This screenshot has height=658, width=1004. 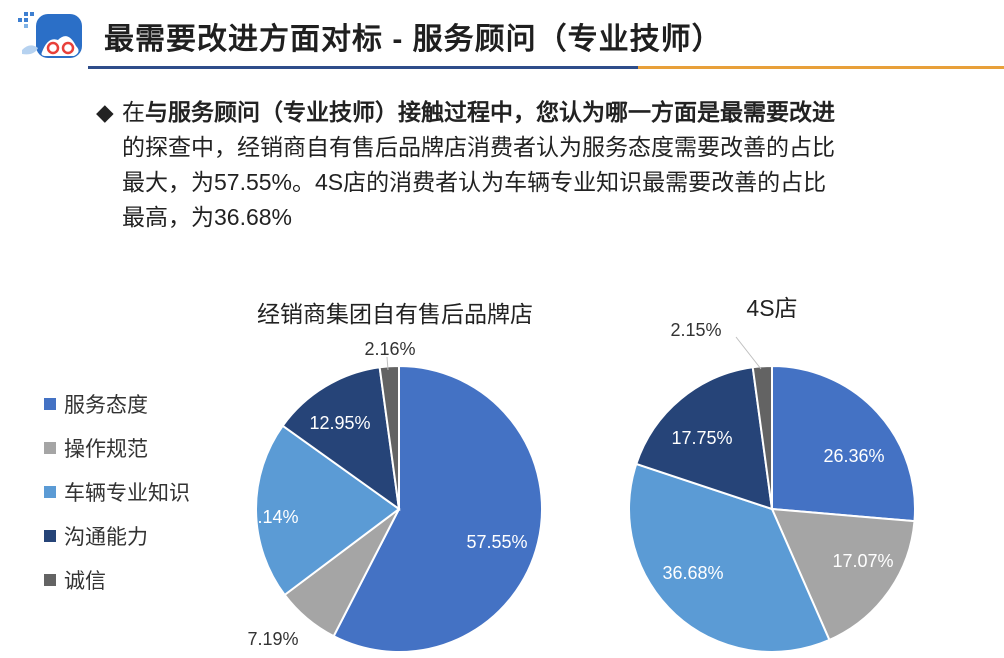 I want to click on data-label: 26.36%, so click(x=853, y=456).